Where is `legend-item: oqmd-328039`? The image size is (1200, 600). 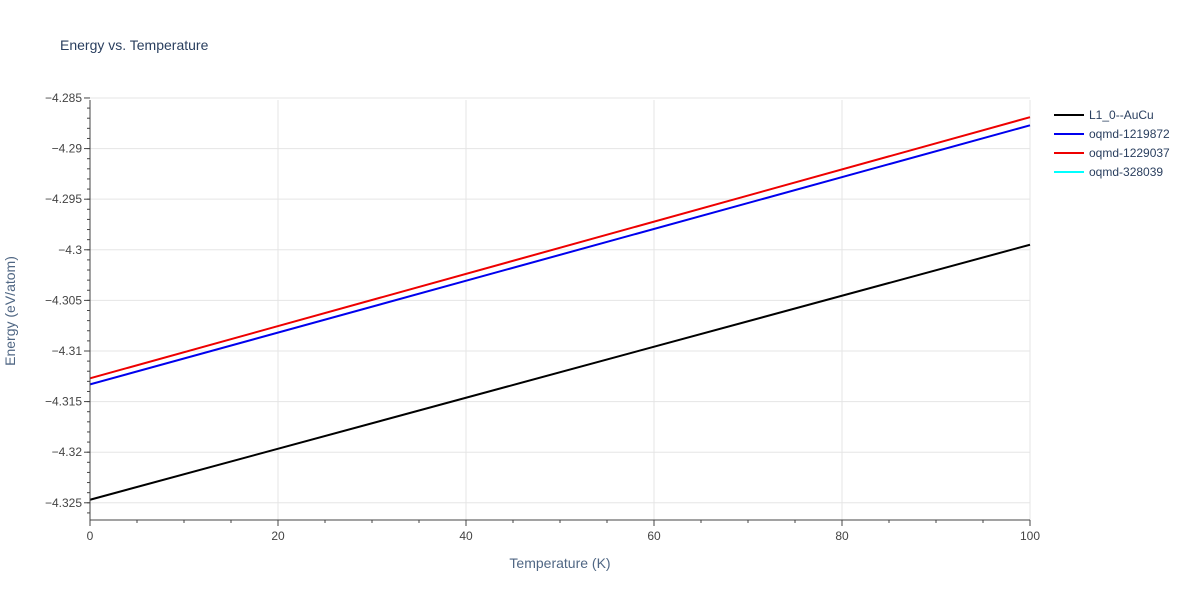
legend-item: oqmd-328039 is located at coordinates (1108, 172).